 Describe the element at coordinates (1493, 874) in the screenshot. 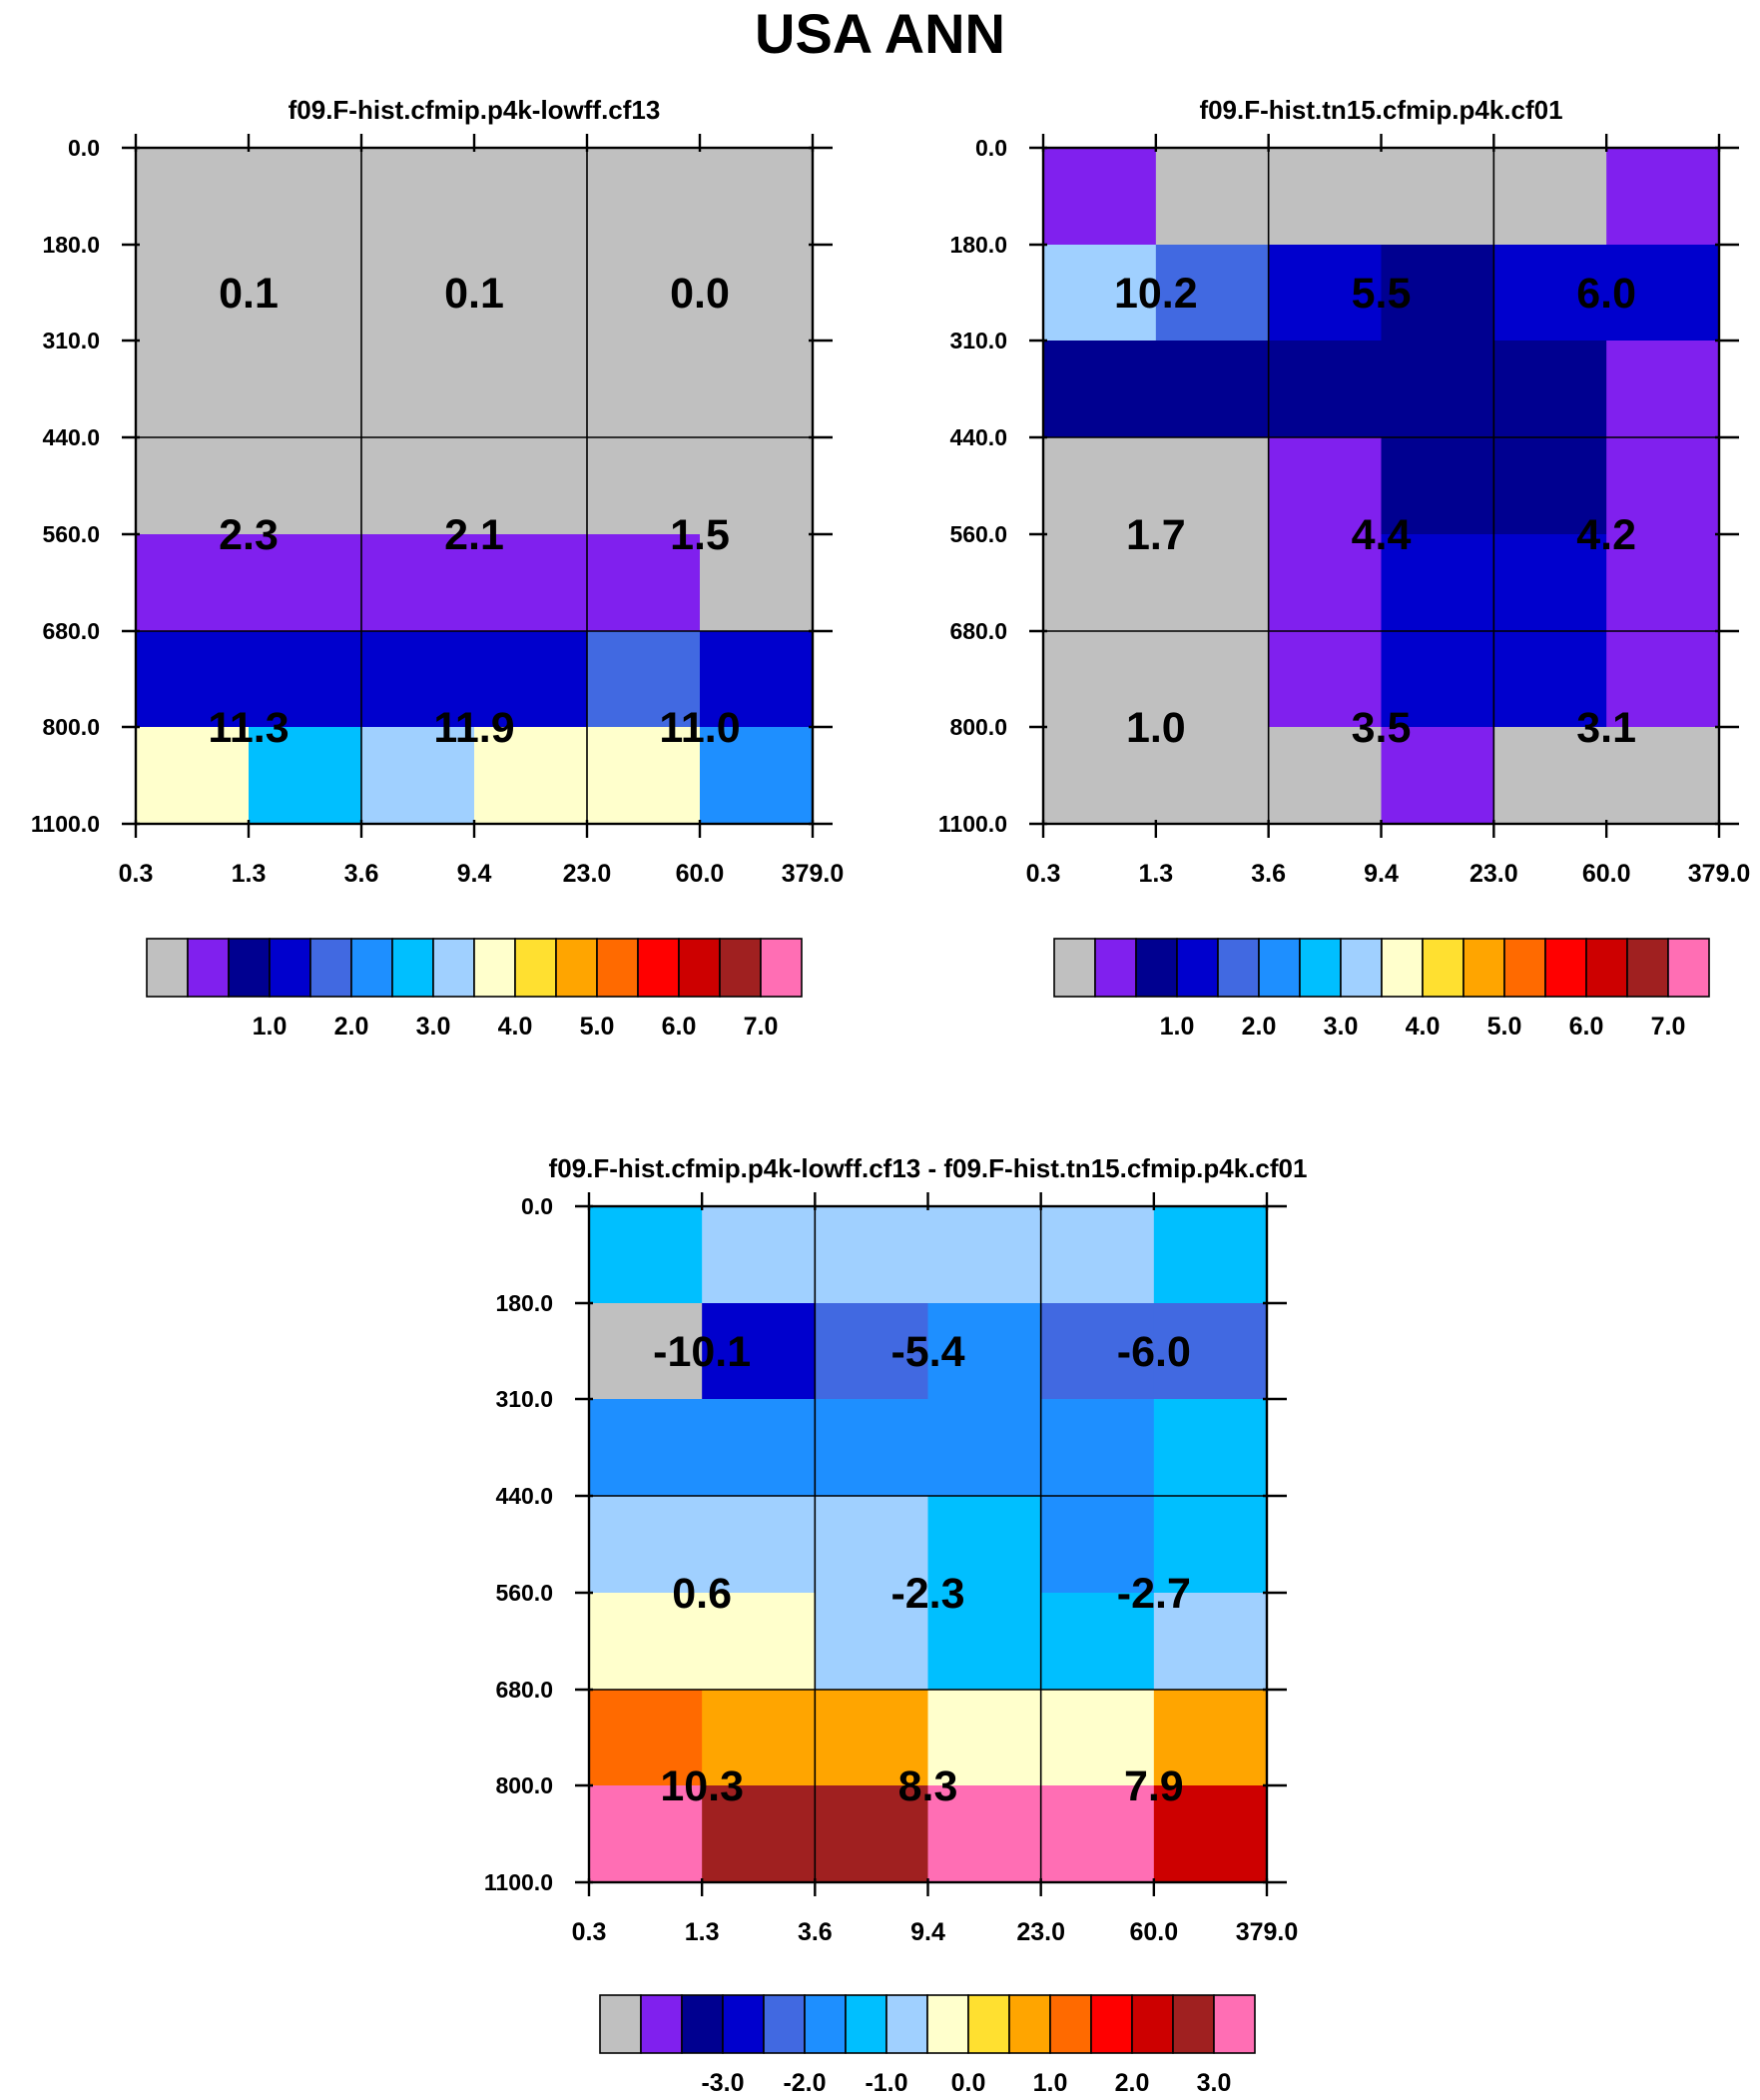

I see `x-tick-label: 23.0` at that location.